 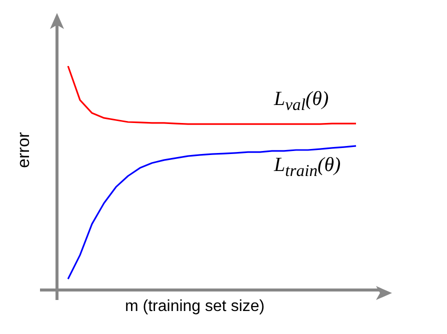 I want to click on x-axis-title: m (training set size), so click(x=195, y=307).